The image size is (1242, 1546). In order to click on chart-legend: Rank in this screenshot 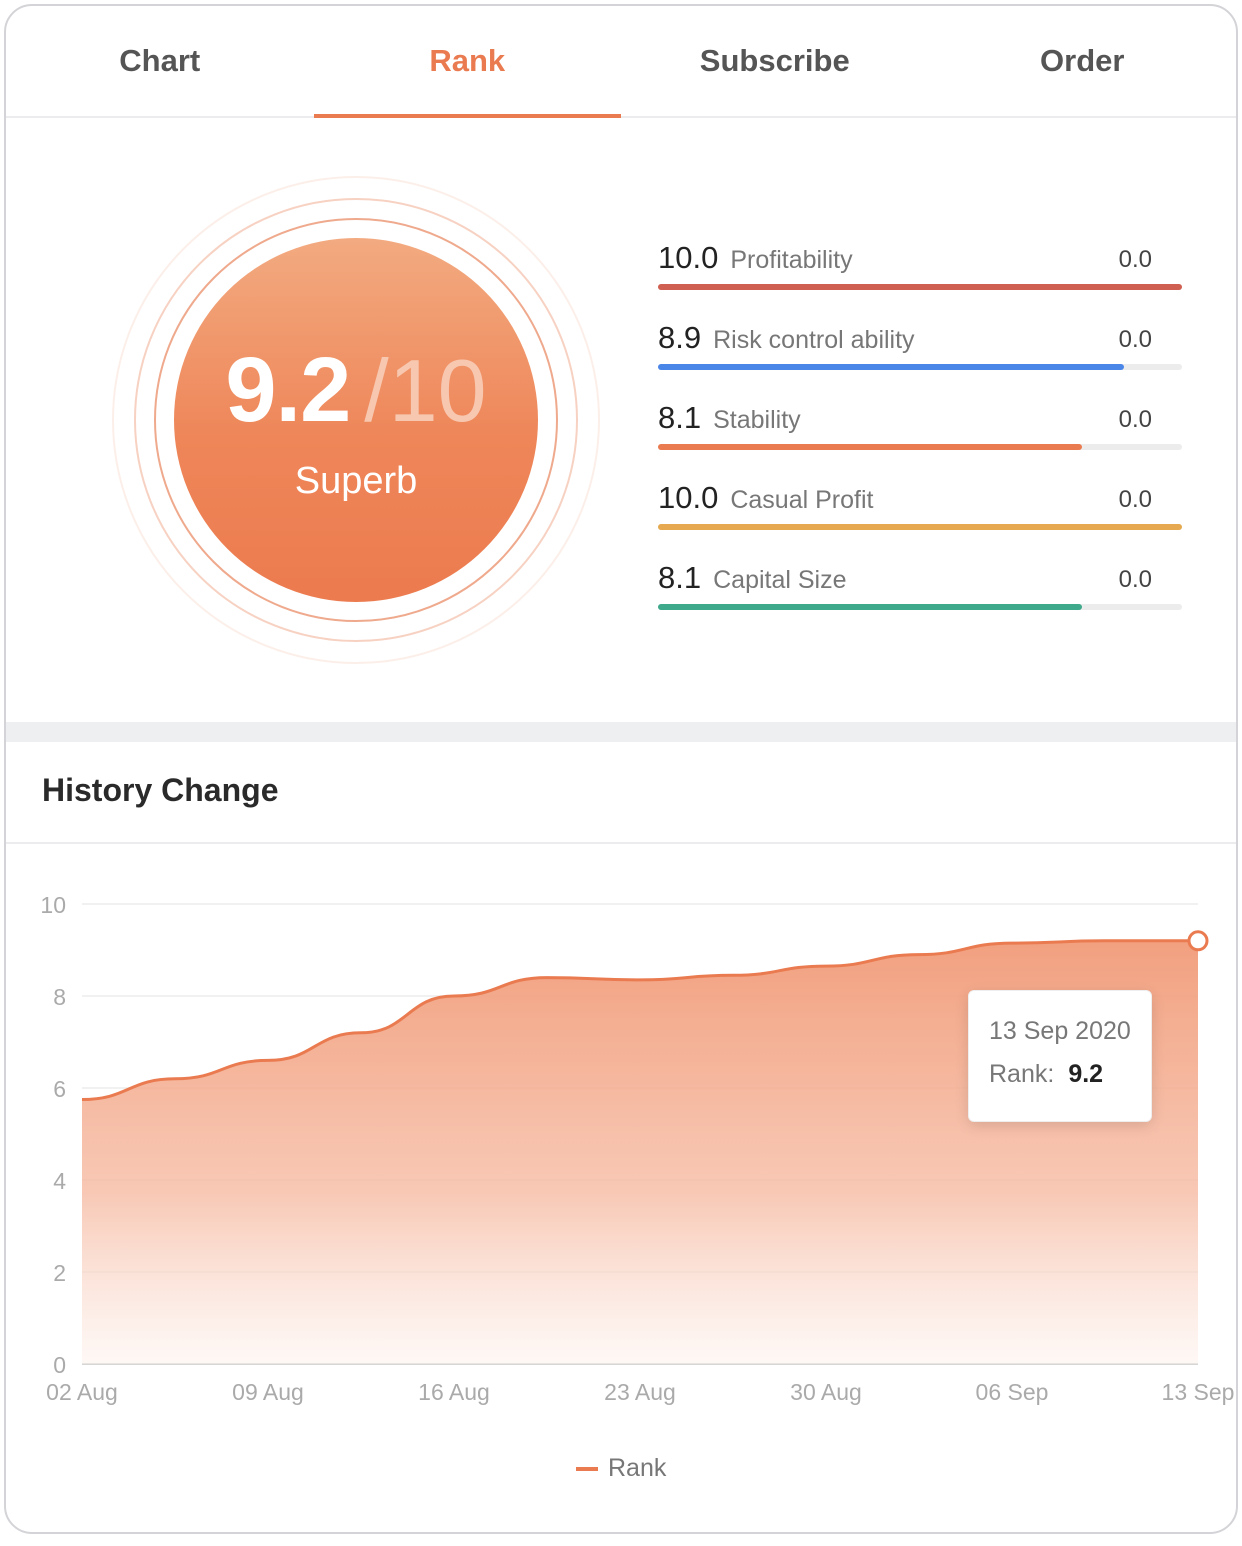, I will do `click(621, 1468)`.